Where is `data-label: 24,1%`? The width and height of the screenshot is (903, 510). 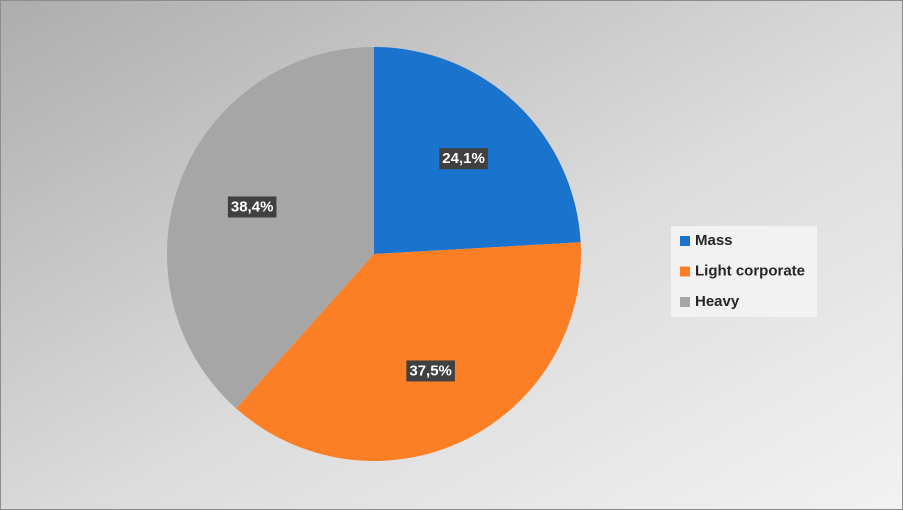
data-label: 24,1% is located at coordinates (463, 158).